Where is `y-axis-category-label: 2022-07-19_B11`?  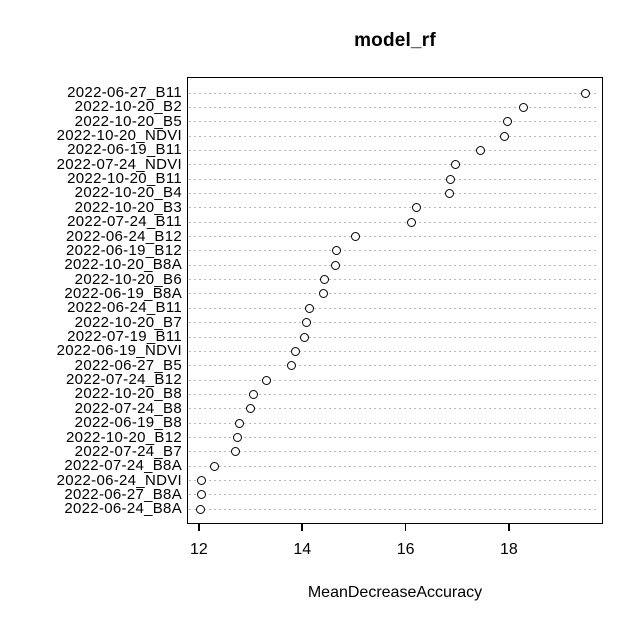 y-axis-category-label: 2022-07-19_B11 is located at coordinates (124, 337).